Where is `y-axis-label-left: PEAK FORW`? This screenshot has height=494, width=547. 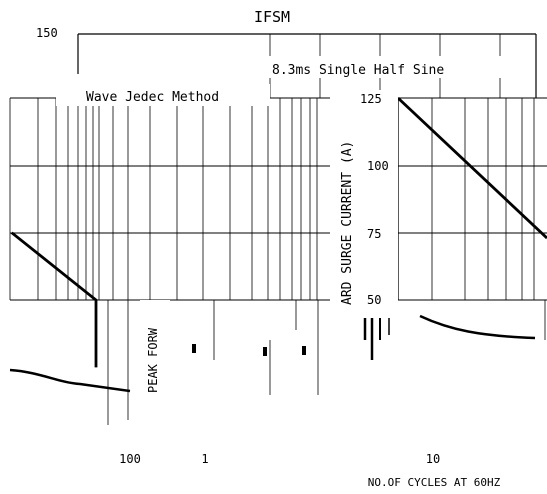
y-axis-label-left: PEAK FORW is located at coordinates (153, 360).